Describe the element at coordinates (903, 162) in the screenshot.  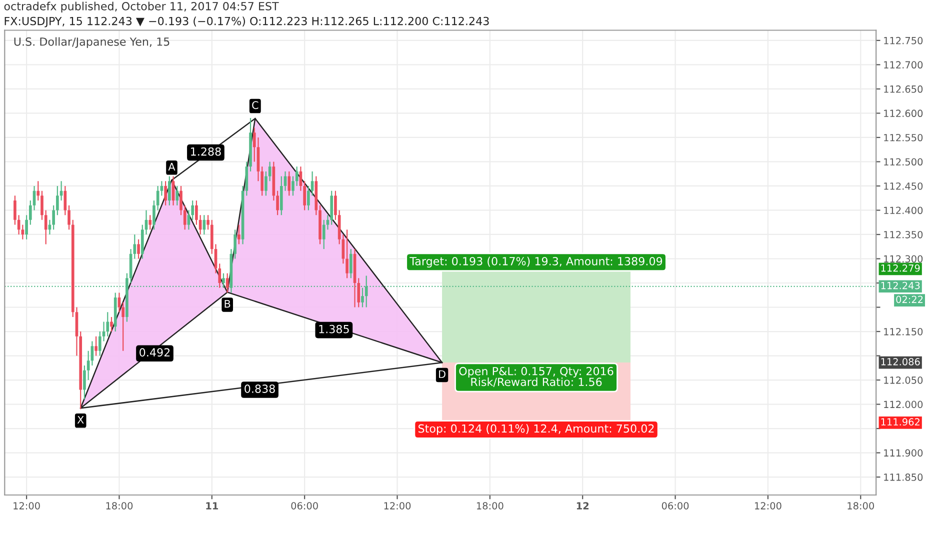
I see `y-tick-label: 112.500` at that location.